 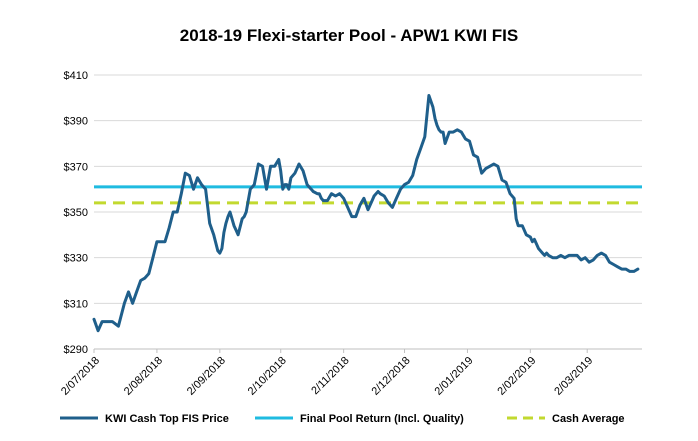 What do you see at coordinates (76, 304) in the screenshot?
I see `y-tick-label: $310` at bounding box center [76, 304].